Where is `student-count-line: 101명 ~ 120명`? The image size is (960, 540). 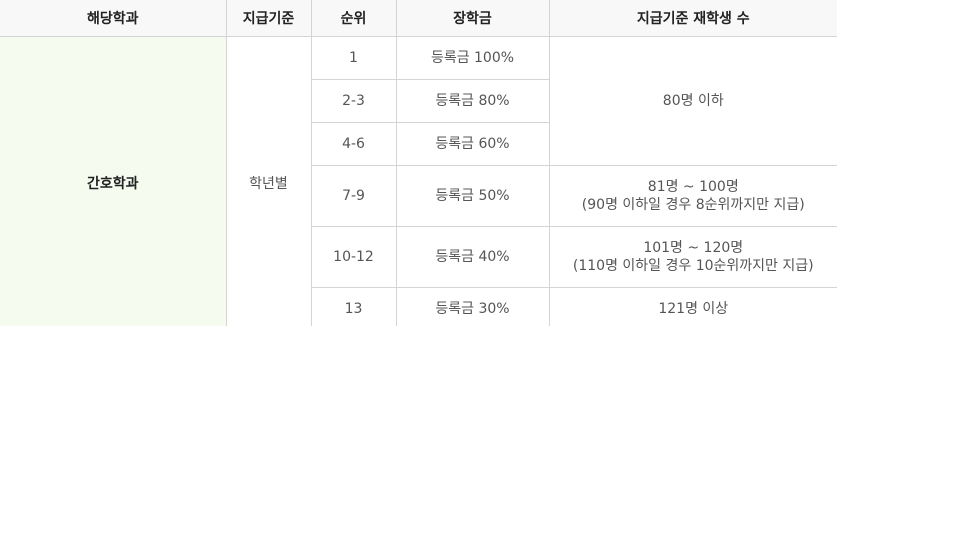
student-count-line: 101명 ~ 120명 is located at coordinates (693, 248).